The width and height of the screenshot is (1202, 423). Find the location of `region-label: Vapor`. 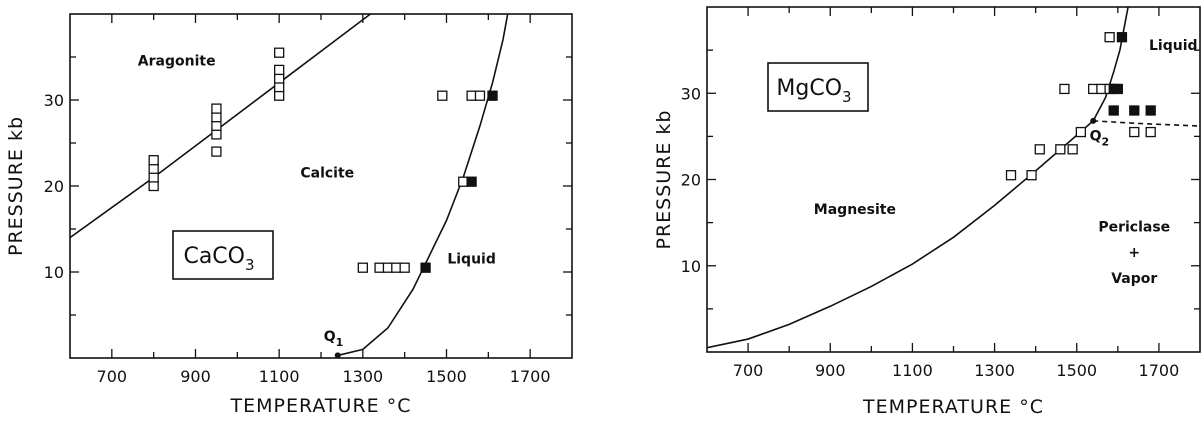

region-label: Vapor is located at coordinates (1134, 279).